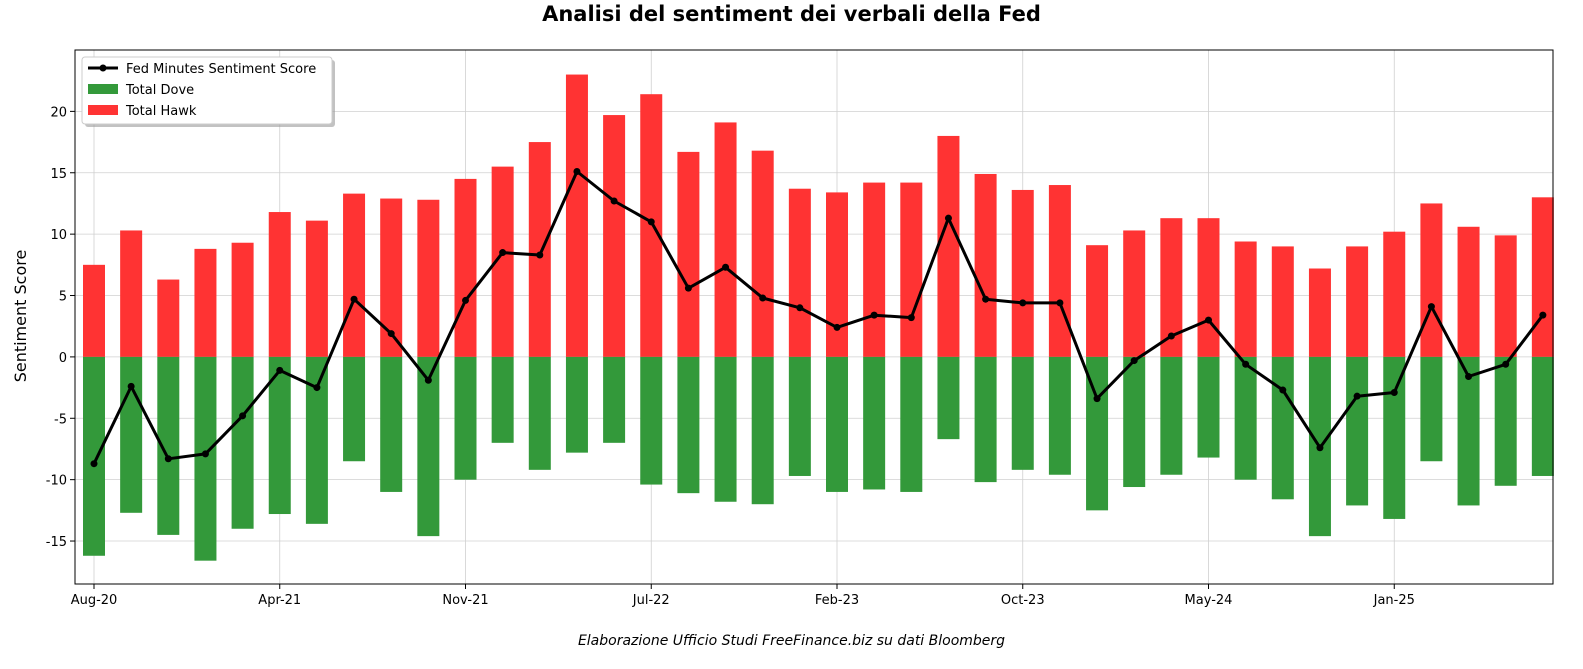 The height and width of the screenshot is (669, 1583). I want to click on legend-label: Fed Minutes Sentiment Score, so click(221, 69).